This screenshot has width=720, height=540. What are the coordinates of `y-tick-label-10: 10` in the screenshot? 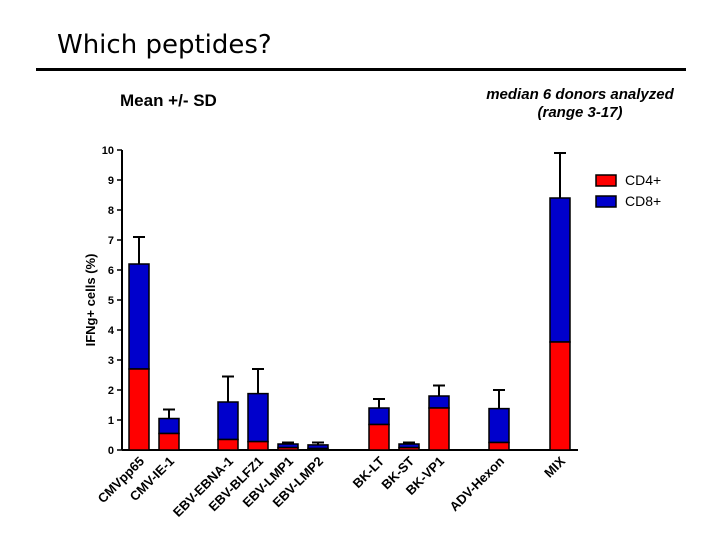 It's located at (108, 151).